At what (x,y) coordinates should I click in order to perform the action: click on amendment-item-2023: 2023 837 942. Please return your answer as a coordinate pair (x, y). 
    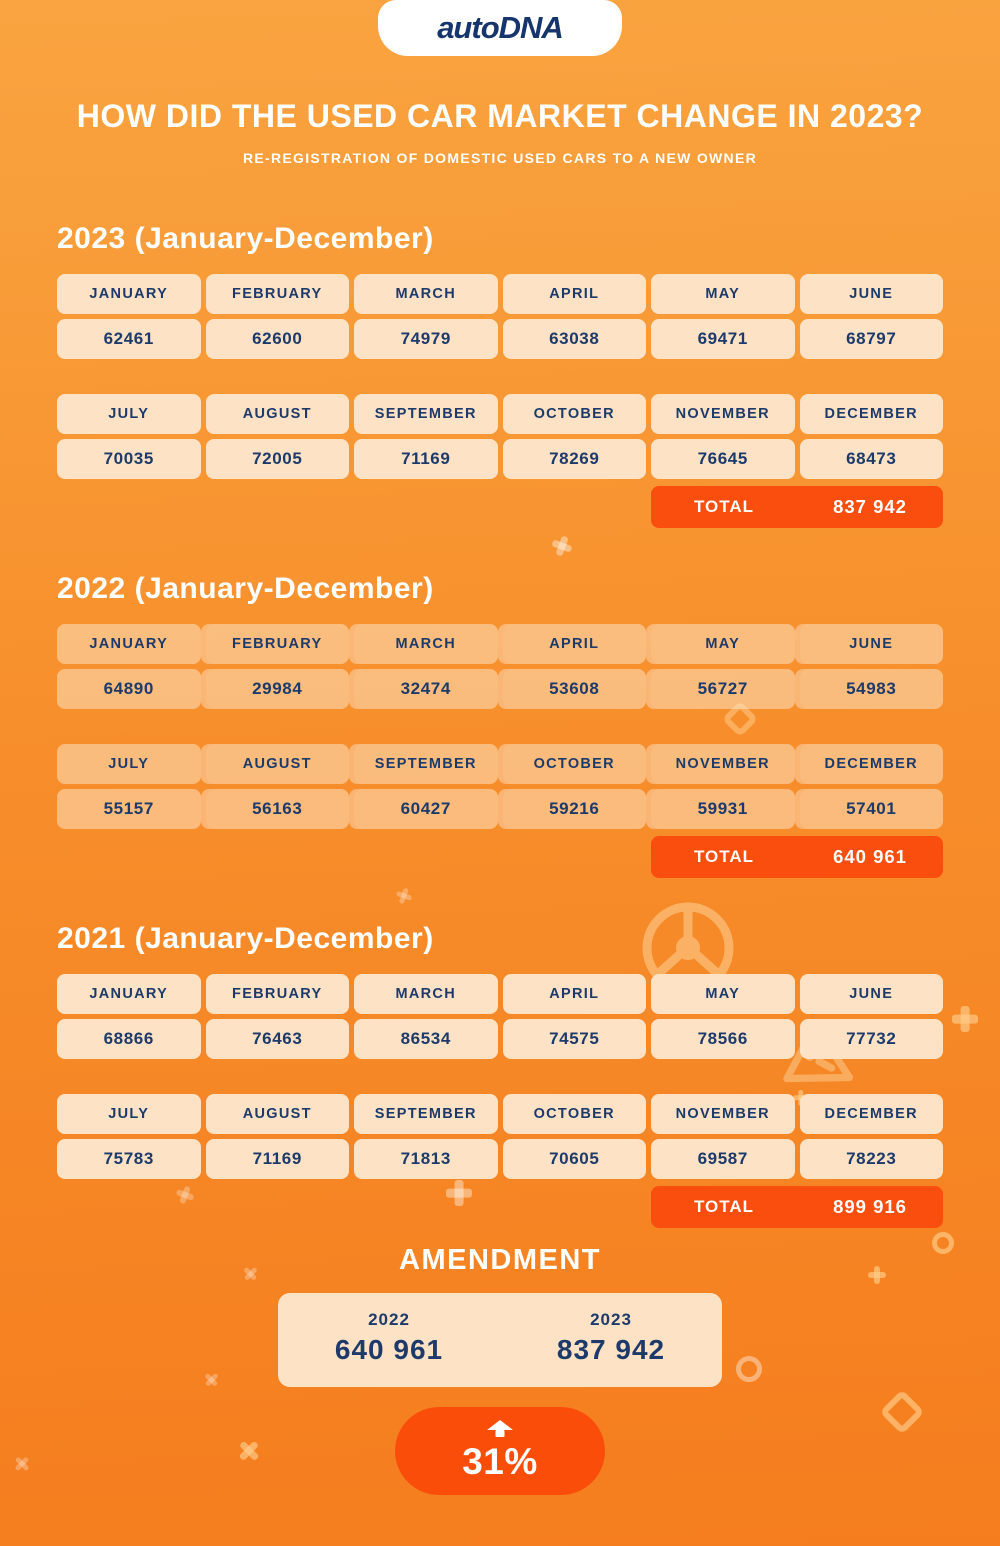
    Looking at the image, I should click on (611, 1338).